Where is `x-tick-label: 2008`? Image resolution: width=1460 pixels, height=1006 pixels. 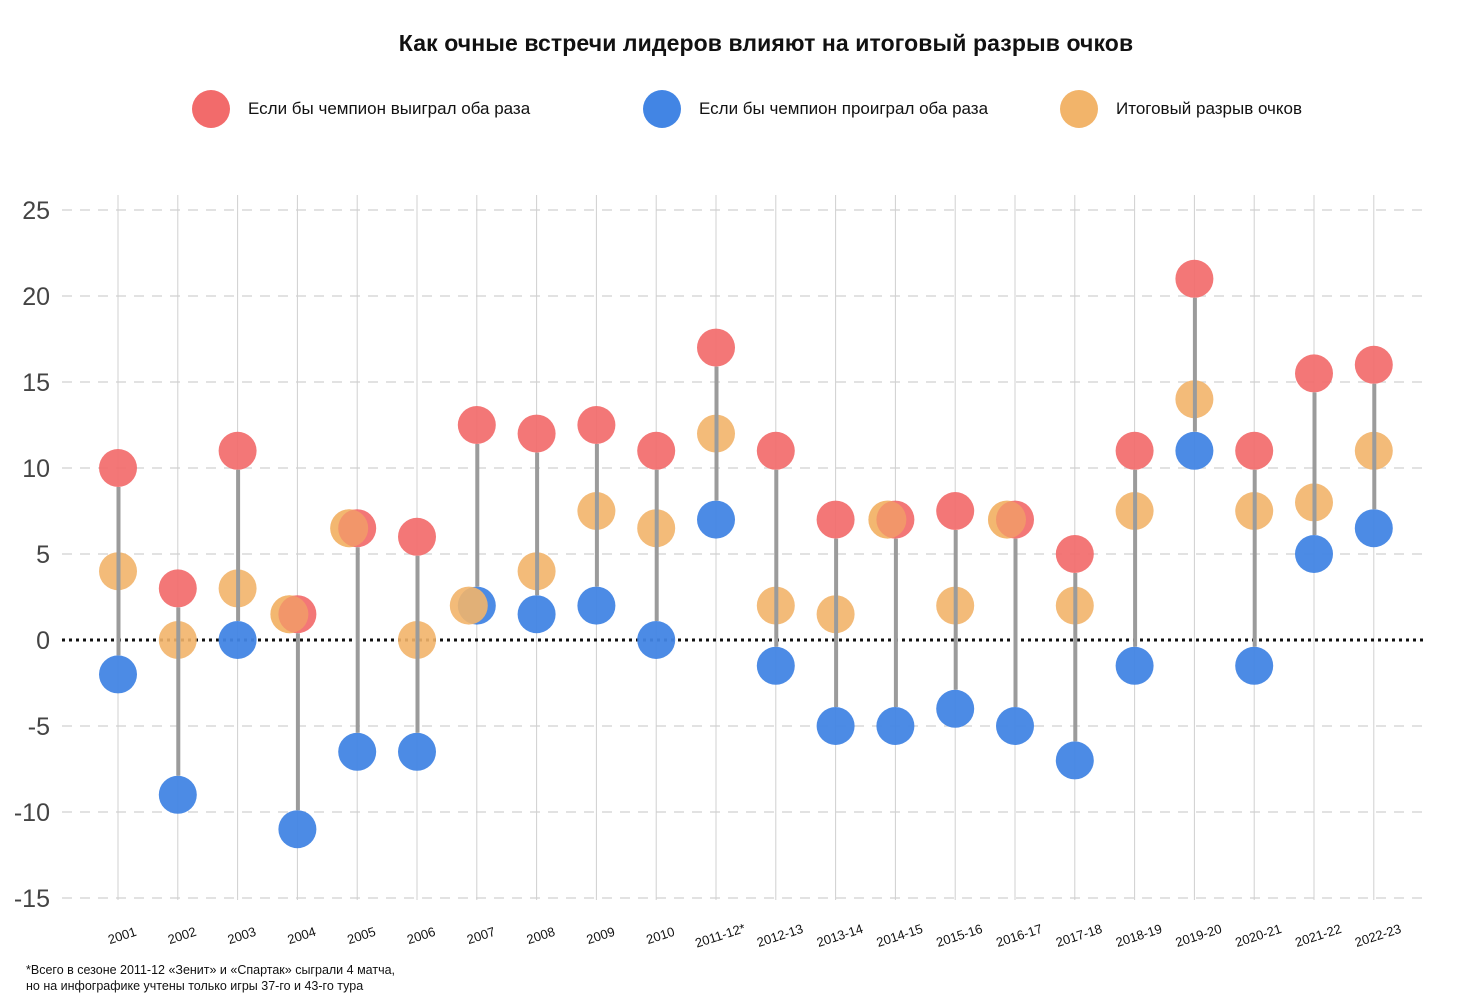
x-tick-label: 2008 is located at coordinates (541, 935).